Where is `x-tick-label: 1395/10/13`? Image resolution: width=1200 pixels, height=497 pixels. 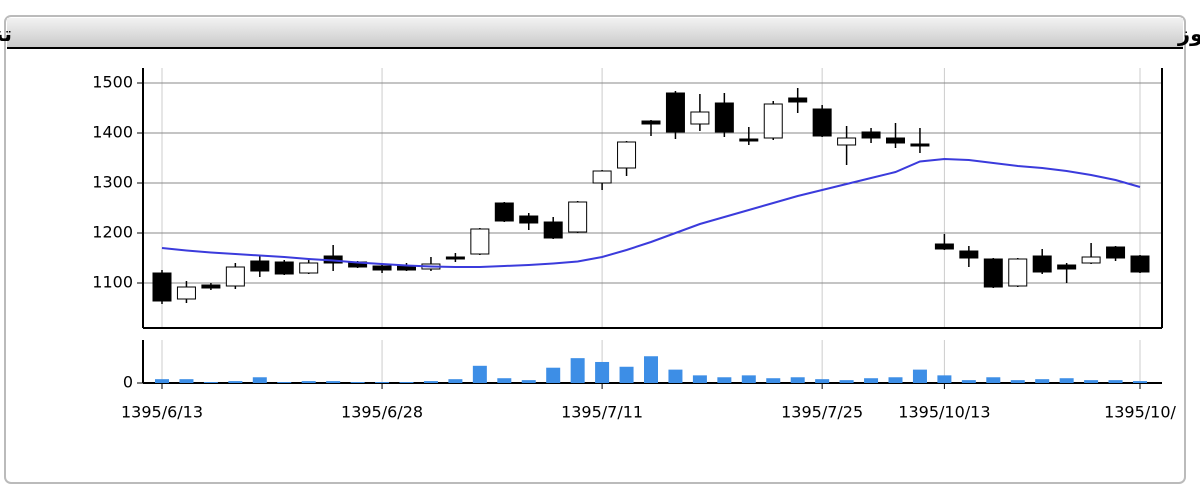
x-tick-label: 1395/10/13 is located at coordinates (944, 412).